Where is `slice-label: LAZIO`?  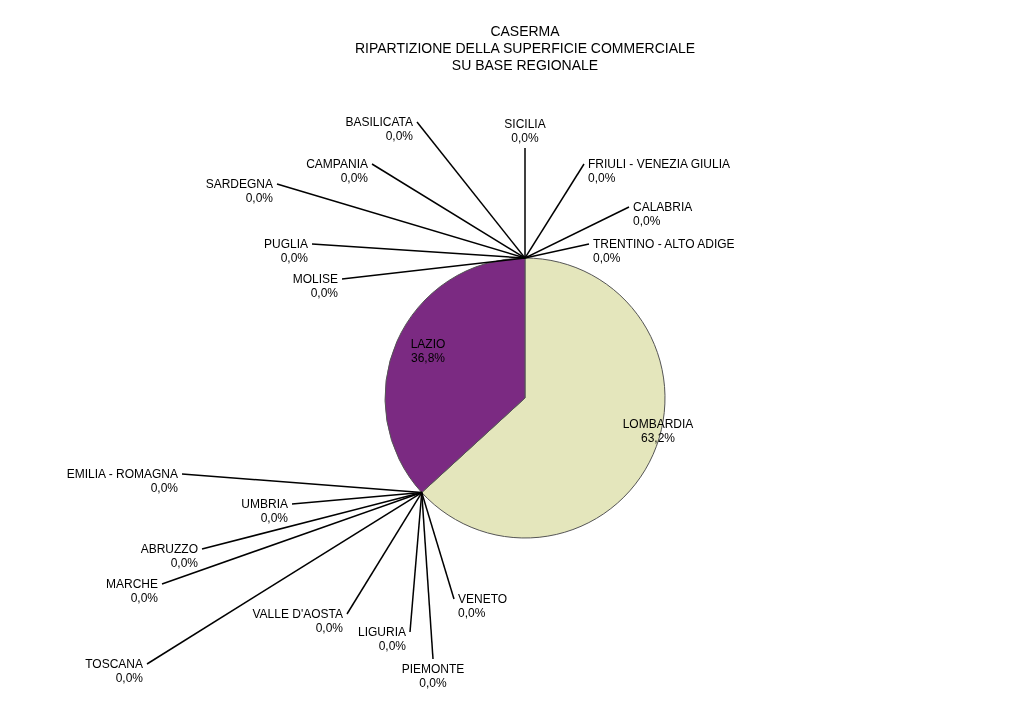 slice-label: LAZIO is located at coordinates (428, 344).